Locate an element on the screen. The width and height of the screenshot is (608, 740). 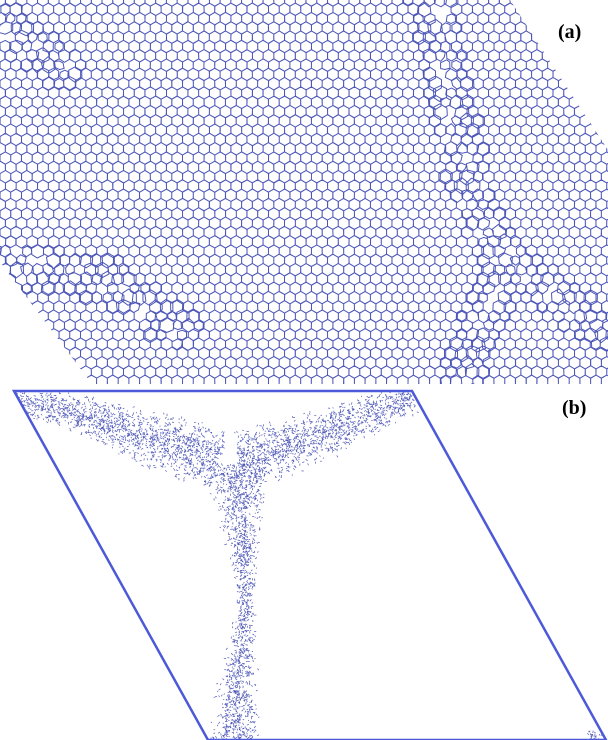
panel-b-label: (b) is located at coordinates (574, 408).